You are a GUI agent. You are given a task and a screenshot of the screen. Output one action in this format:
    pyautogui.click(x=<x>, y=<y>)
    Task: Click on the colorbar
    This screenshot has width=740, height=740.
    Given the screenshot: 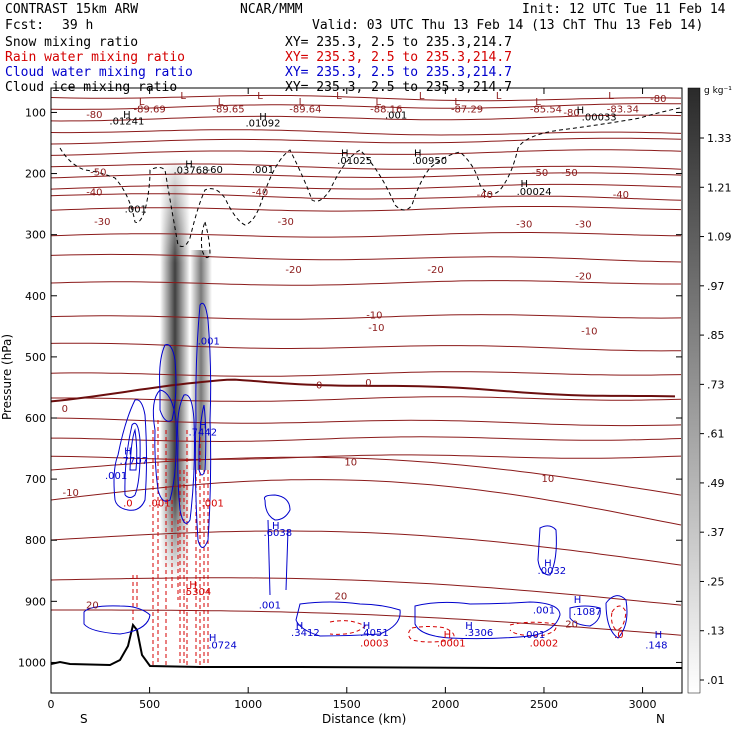 What is the action you would take?
    pyautogui.click(x=694, y=390)
    